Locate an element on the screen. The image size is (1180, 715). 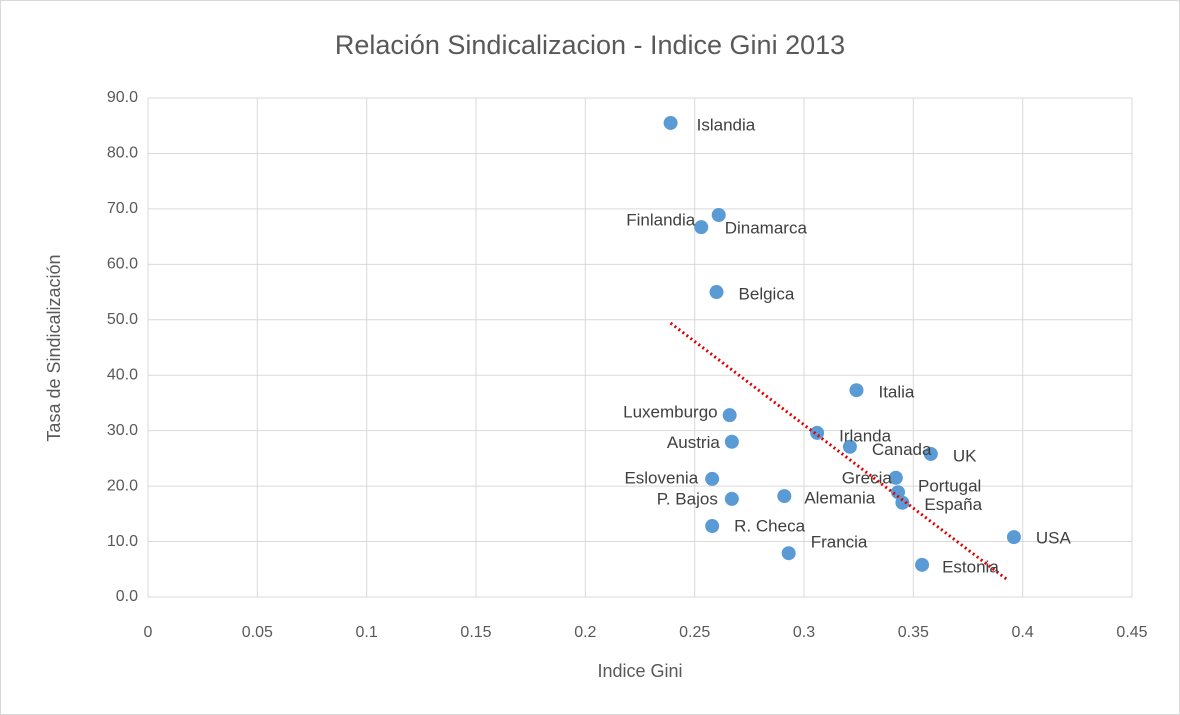
x-tick-label: 0.35 is located at coordinates (913, 632).